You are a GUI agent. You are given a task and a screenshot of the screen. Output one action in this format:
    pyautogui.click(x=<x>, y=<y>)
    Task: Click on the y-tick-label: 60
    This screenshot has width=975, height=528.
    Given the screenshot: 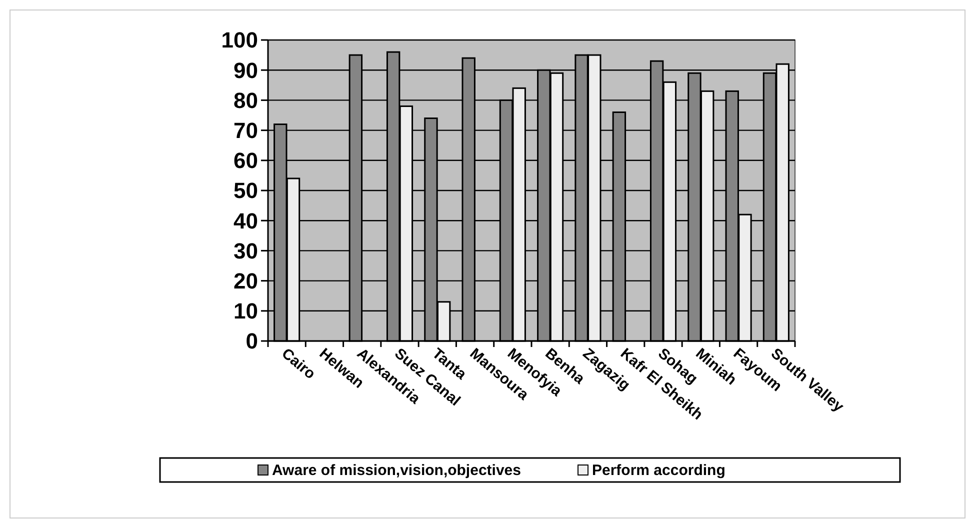 What is the action you would take?
    pyautogui.click(x=246, y=161)
    